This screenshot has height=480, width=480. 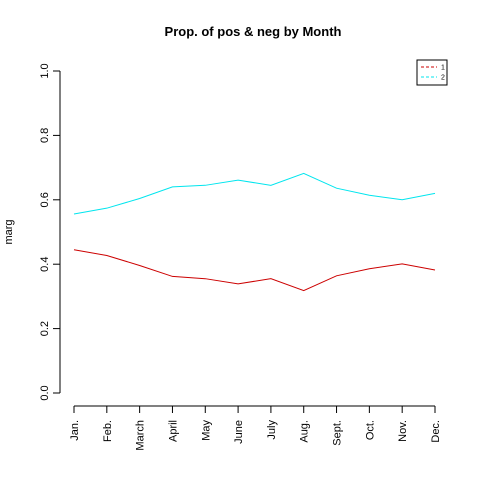 What do you see at coordinates (436, 431) in the screenshot?
I see `x-tick-label: Dec.` at bounding box center [436, 431].